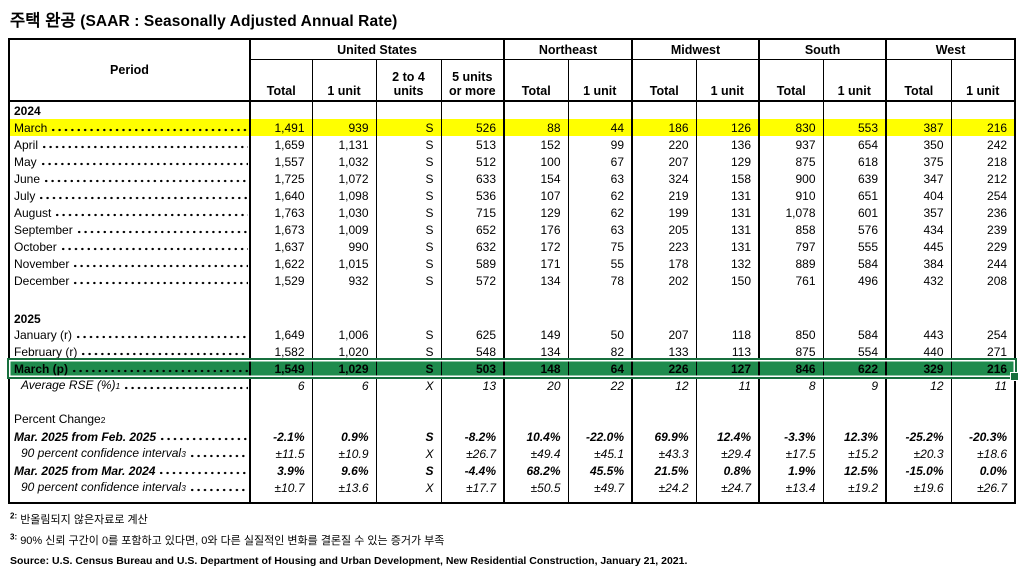 This screenshot has height=567, width=1023. Describe the element at coordinates (600, 263) in the screenshot. I see `value-cell: 55` at that location.